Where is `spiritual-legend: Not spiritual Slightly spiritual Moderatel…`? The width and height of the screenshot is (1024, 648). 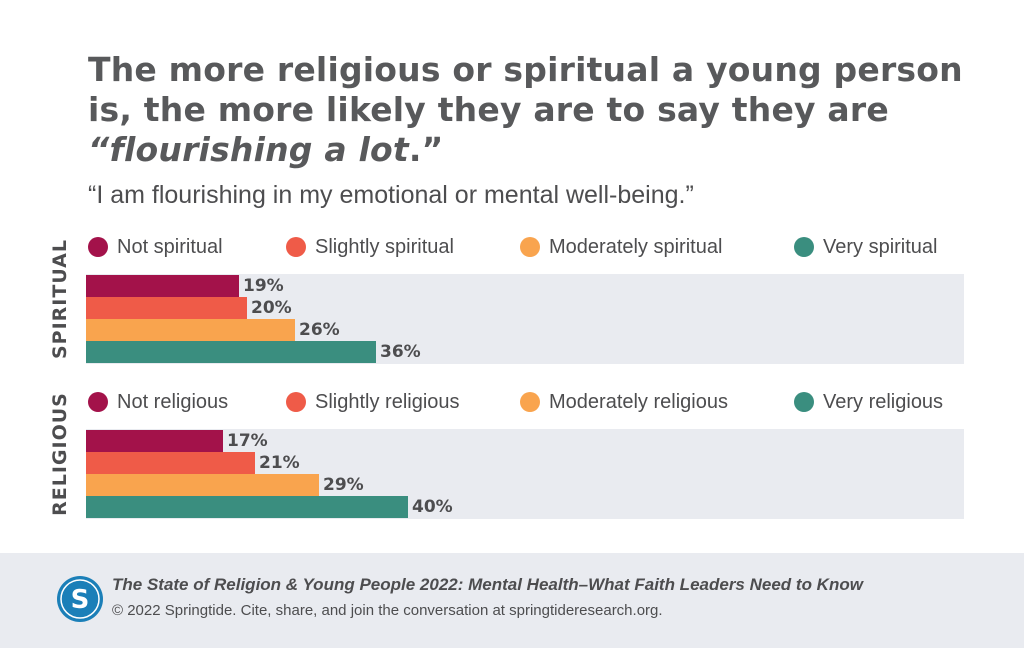
spiritual-legend: Not spiritual Slightly spiritual Moderatel… is located at coordinates (528, 247).